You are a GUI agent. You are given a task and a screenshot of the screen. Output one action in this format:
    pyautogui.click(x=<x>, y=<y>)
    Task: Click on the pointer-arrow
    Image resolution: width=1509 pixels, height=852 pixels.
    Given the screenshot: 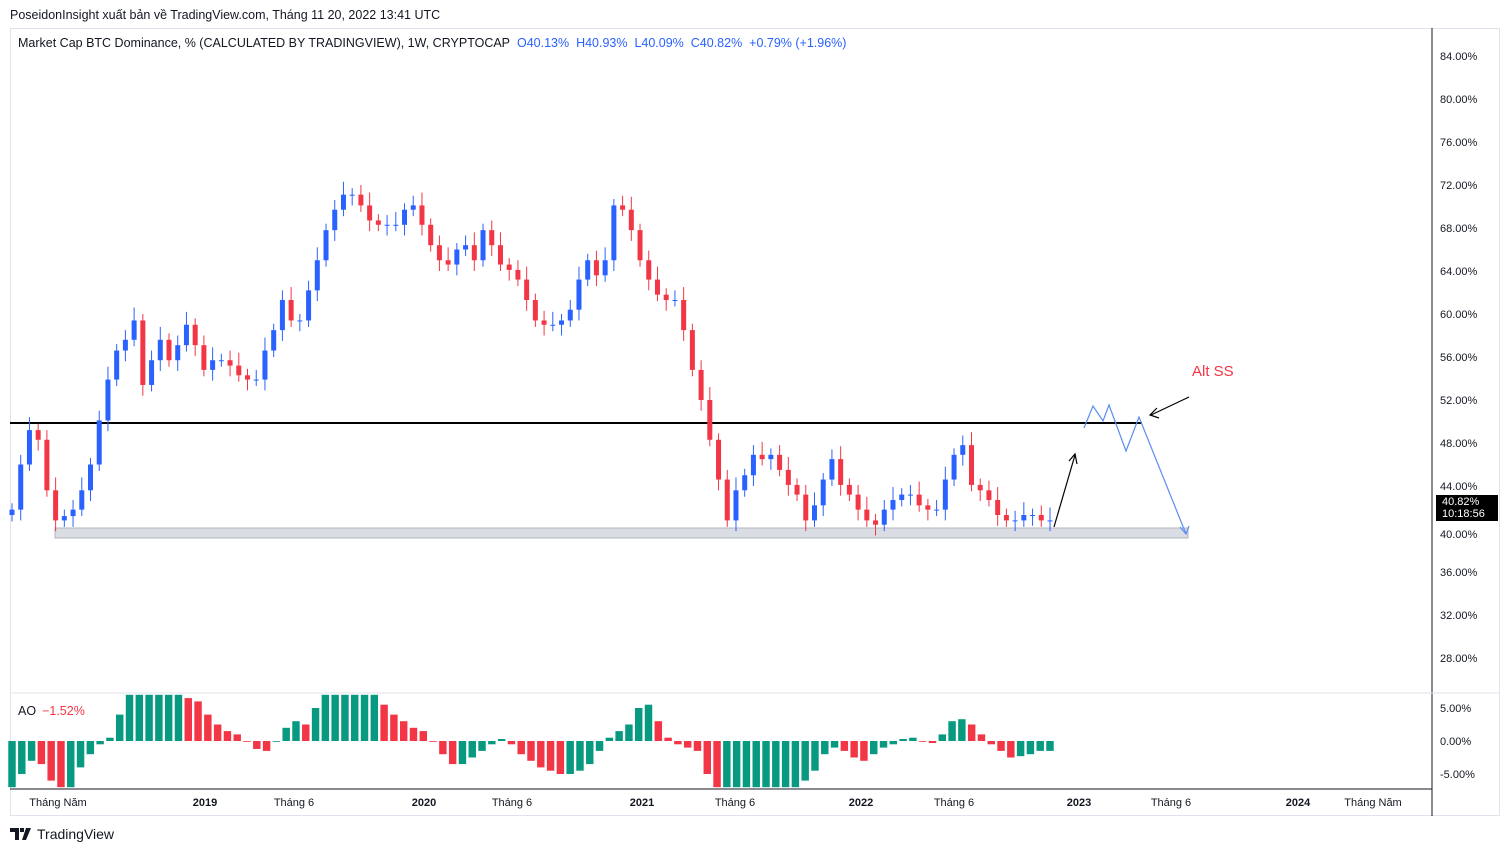 What is the action you would take?
    pyautogui.click(x=1170, y=406)
    